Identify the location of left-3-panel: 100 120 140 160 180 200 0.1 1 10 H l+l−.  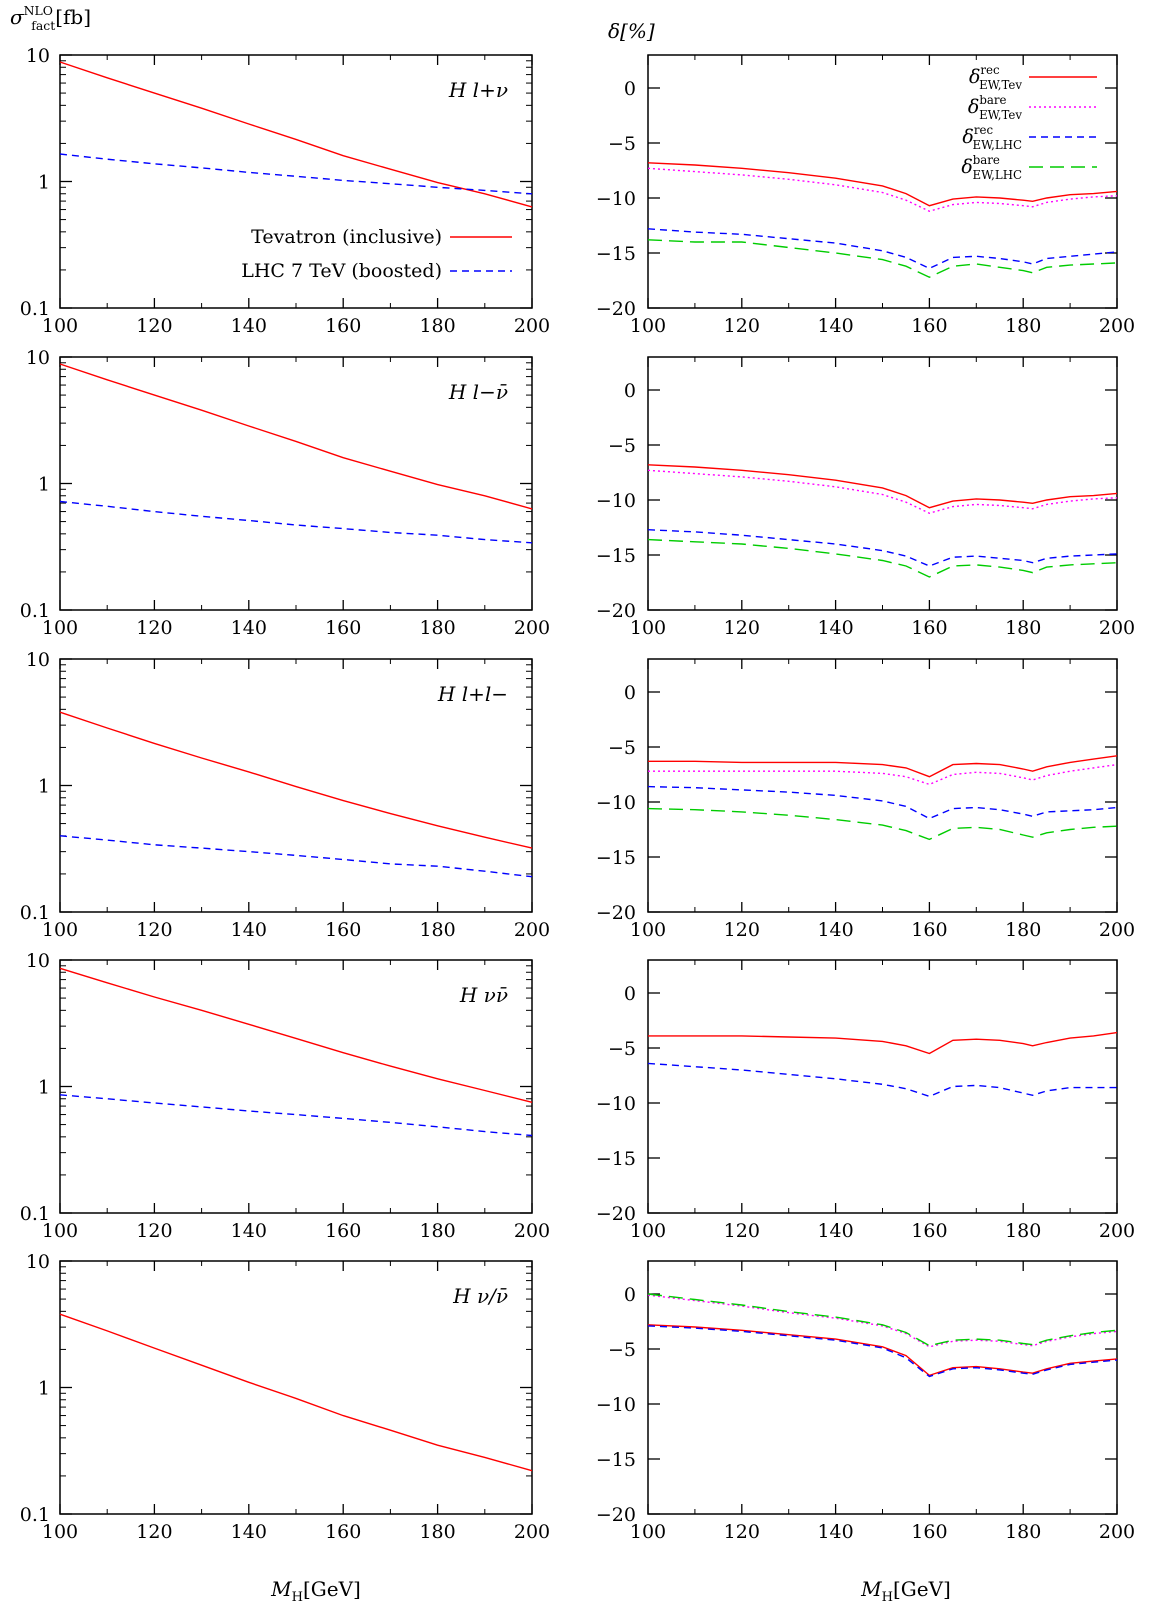
(285, 795).